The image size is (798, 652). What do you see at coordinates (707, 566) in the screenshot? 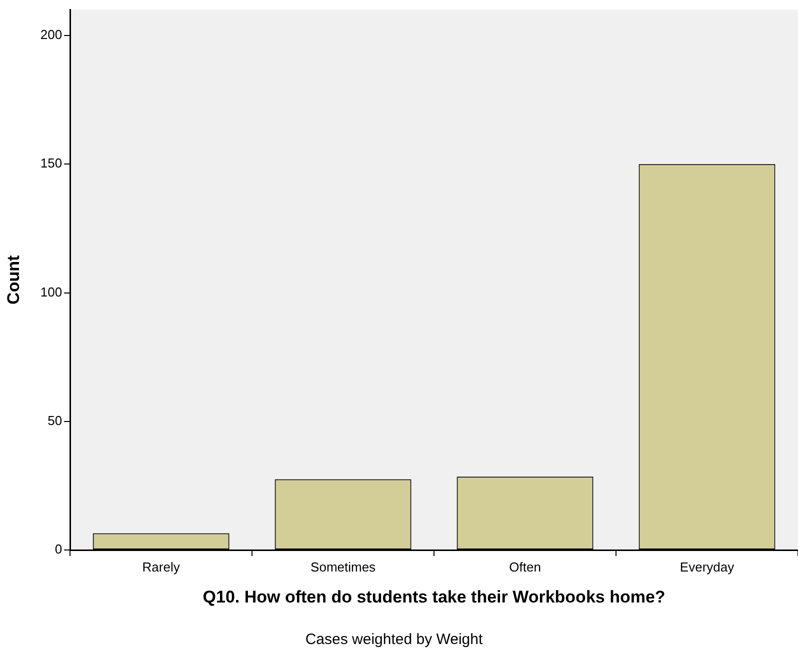
I see `x-tick-label: Everyday` at bounding box center [707, 566].